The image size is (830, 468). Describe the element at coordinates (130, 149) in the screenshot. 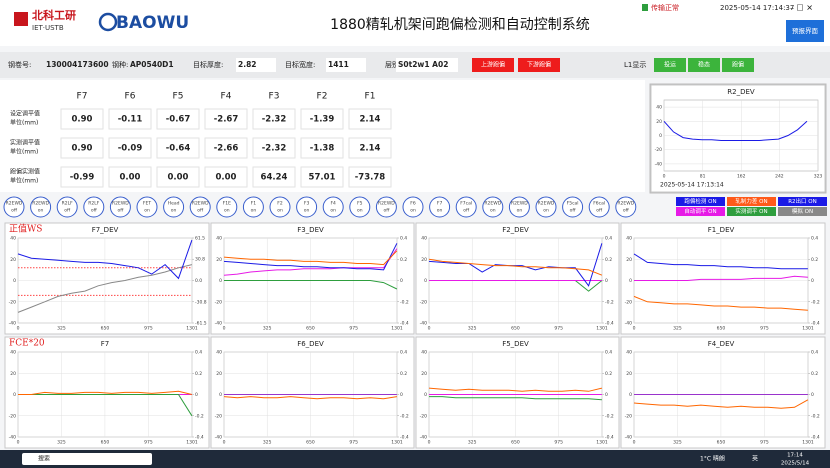

I see `value: -0.09` at that location.